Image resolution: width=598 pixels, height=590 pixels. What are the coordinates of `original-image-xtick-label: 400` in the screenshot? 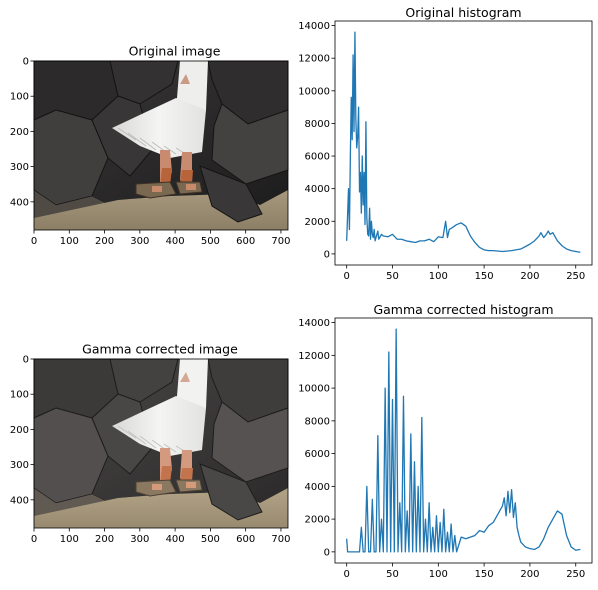 It's located at (175, 241).